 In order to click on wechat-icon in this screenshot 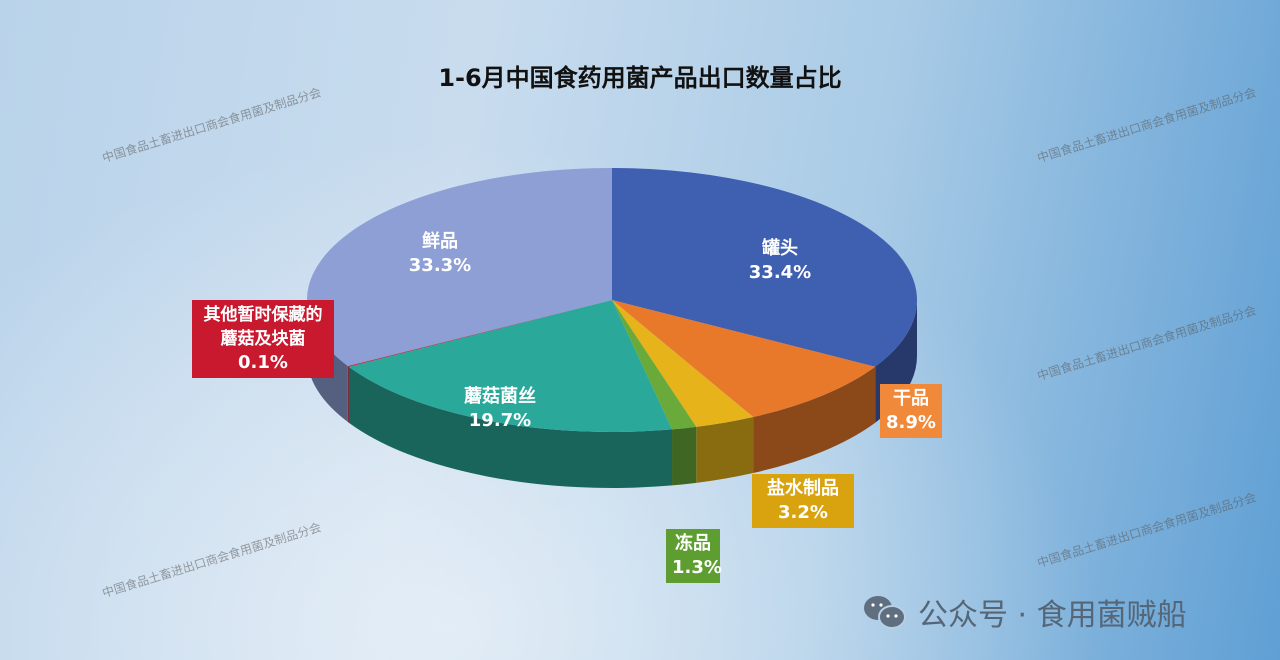, I will do `click(885, 612)`.